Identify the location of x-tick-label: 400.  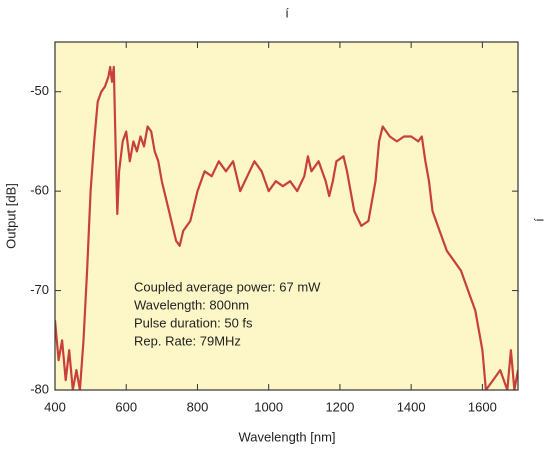
(55, 406).